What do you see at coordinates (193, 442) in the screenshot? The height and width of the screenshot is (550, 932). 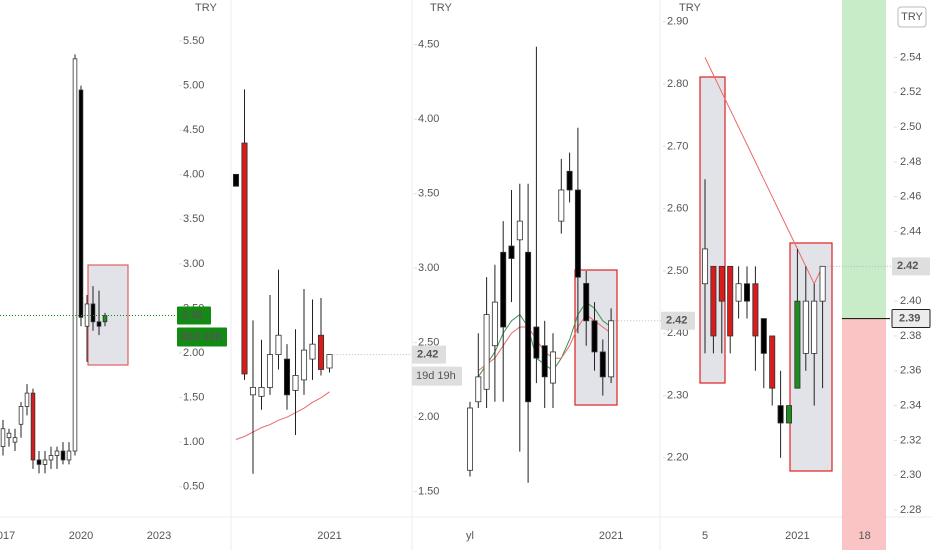 I see `y-tick-label: 1.00` at bounding box center [193, 442].